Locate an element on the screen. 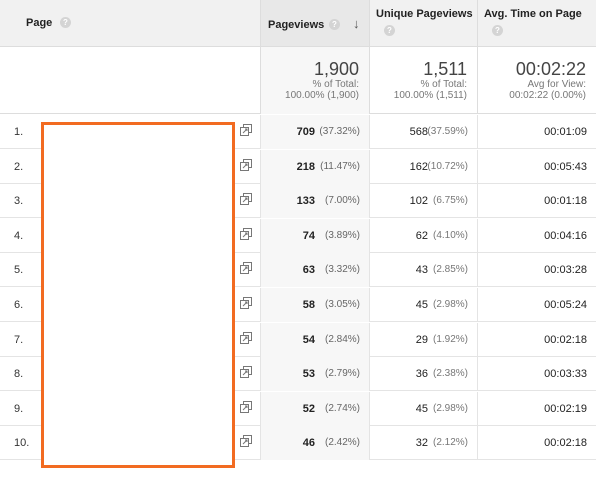 Image resolution: width=596 pixels, height=481 pixels. table-row: 5. 63 (3.32%) 43 (2.85%) 00:03:28 is located at coordinates (298, 270).